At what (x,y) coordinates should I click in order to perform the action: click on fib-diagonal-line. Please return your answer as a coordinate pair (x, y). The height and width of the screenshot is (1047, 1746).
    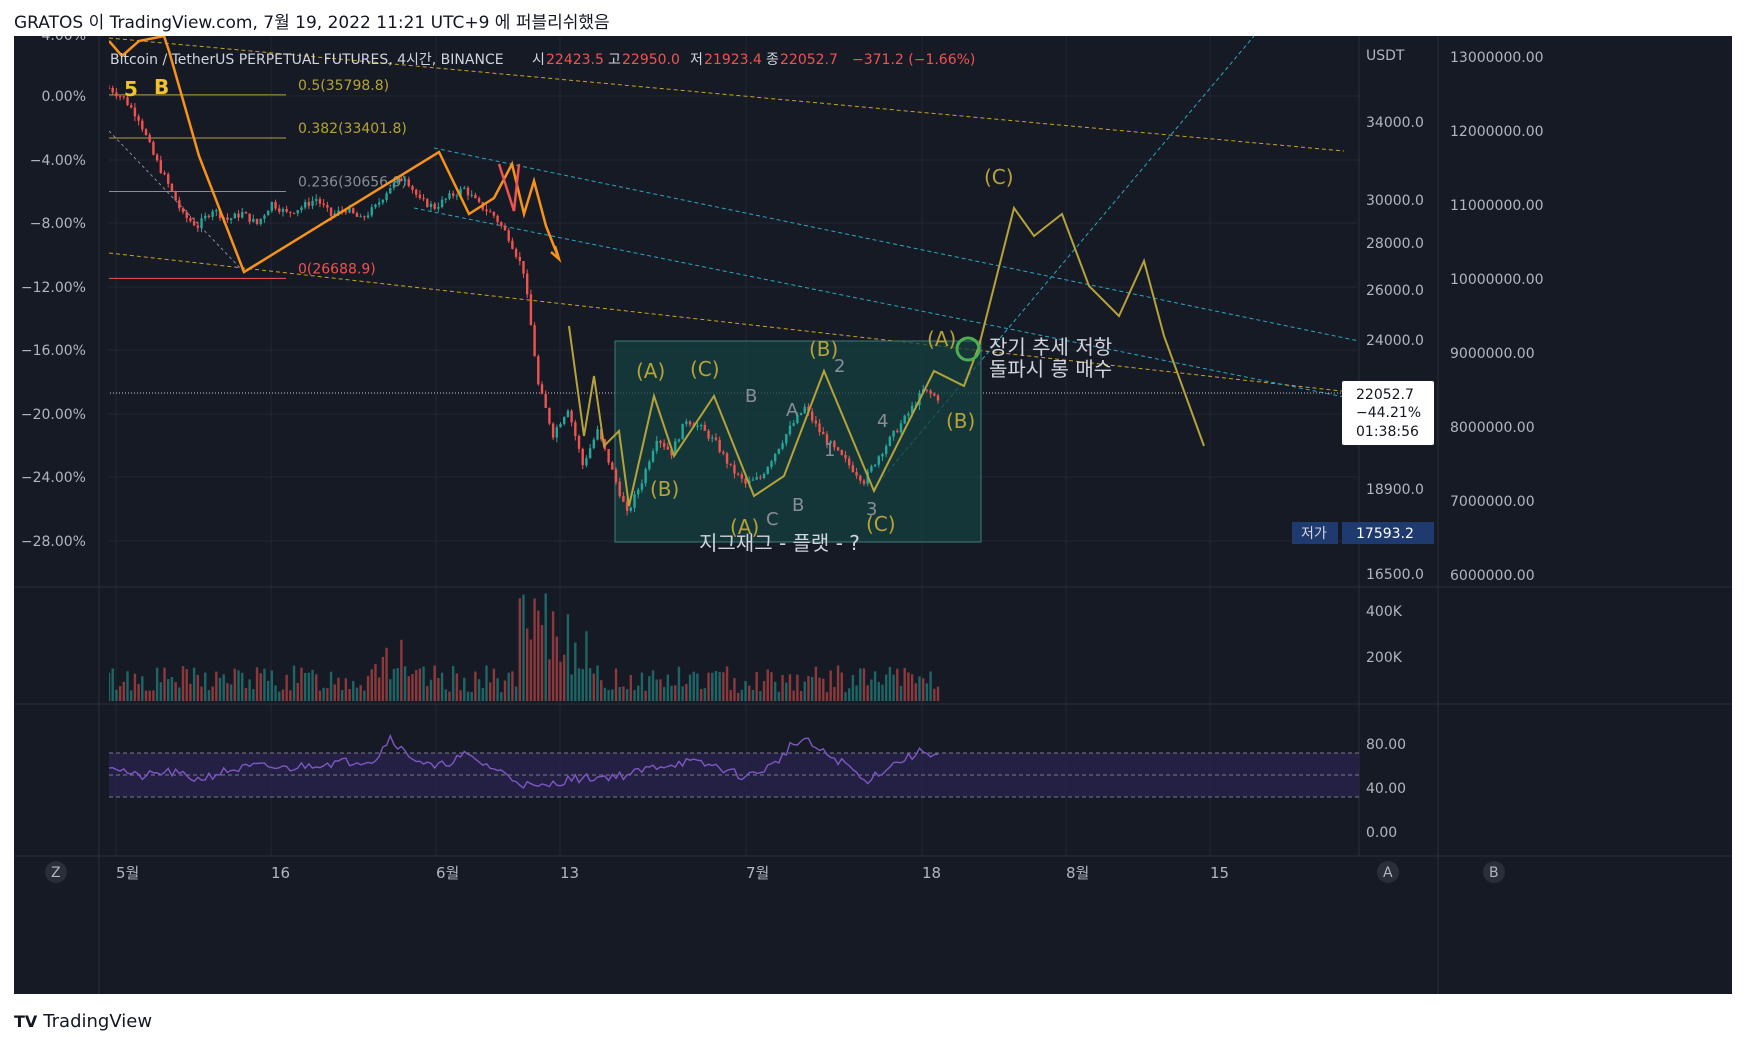
    Looking at the image, I should click on (177, 201).